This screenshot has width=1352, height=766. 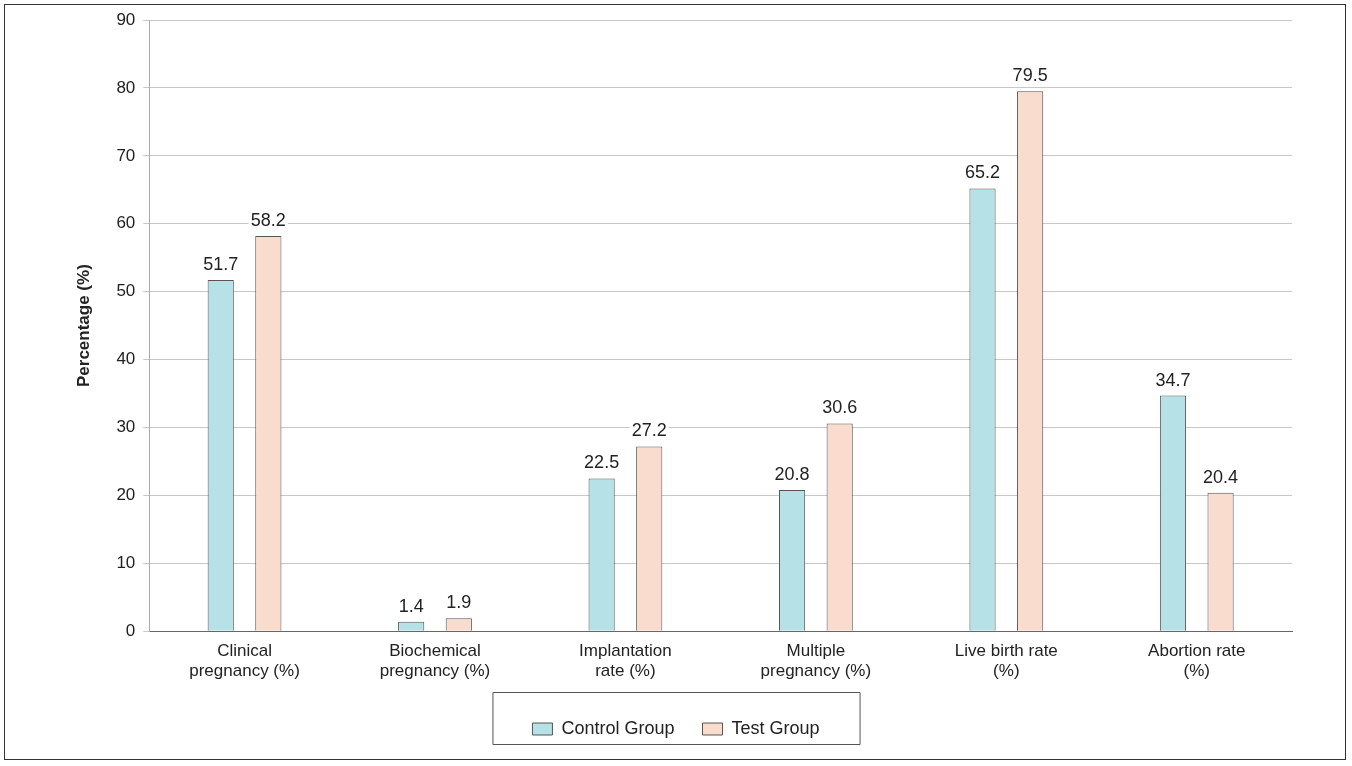 What do you see at coordinates (126, 359) in the screenshot?
I see `y-tick-label: 40` at bounding box center [126, 359].